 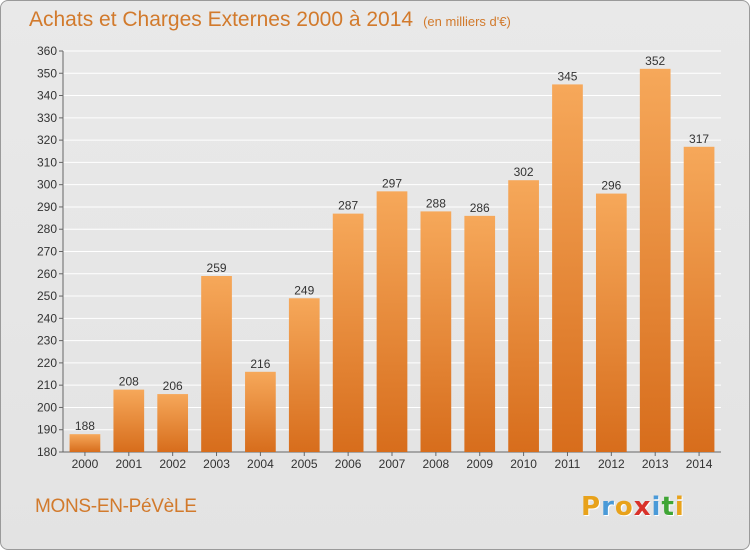 I want to click on x-tick-label: 2005, so click(x=304, y=464).